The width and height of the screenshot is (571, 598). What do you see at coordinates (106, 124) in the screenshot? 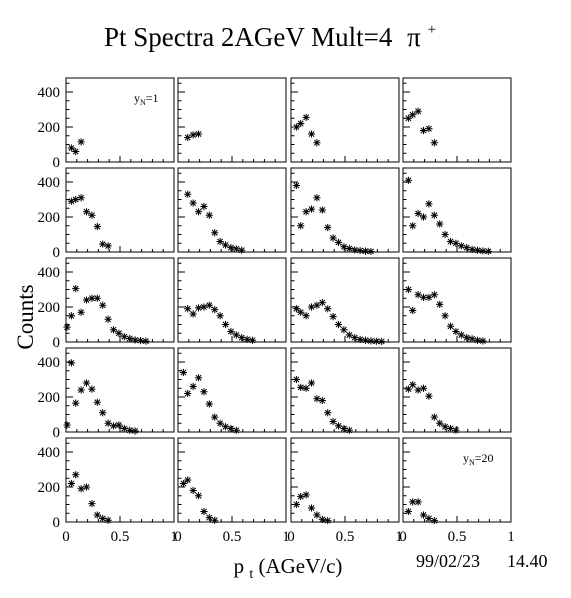
I see `plot-panel: 0 200 400 yN=1` at bounding box center [106, 124].